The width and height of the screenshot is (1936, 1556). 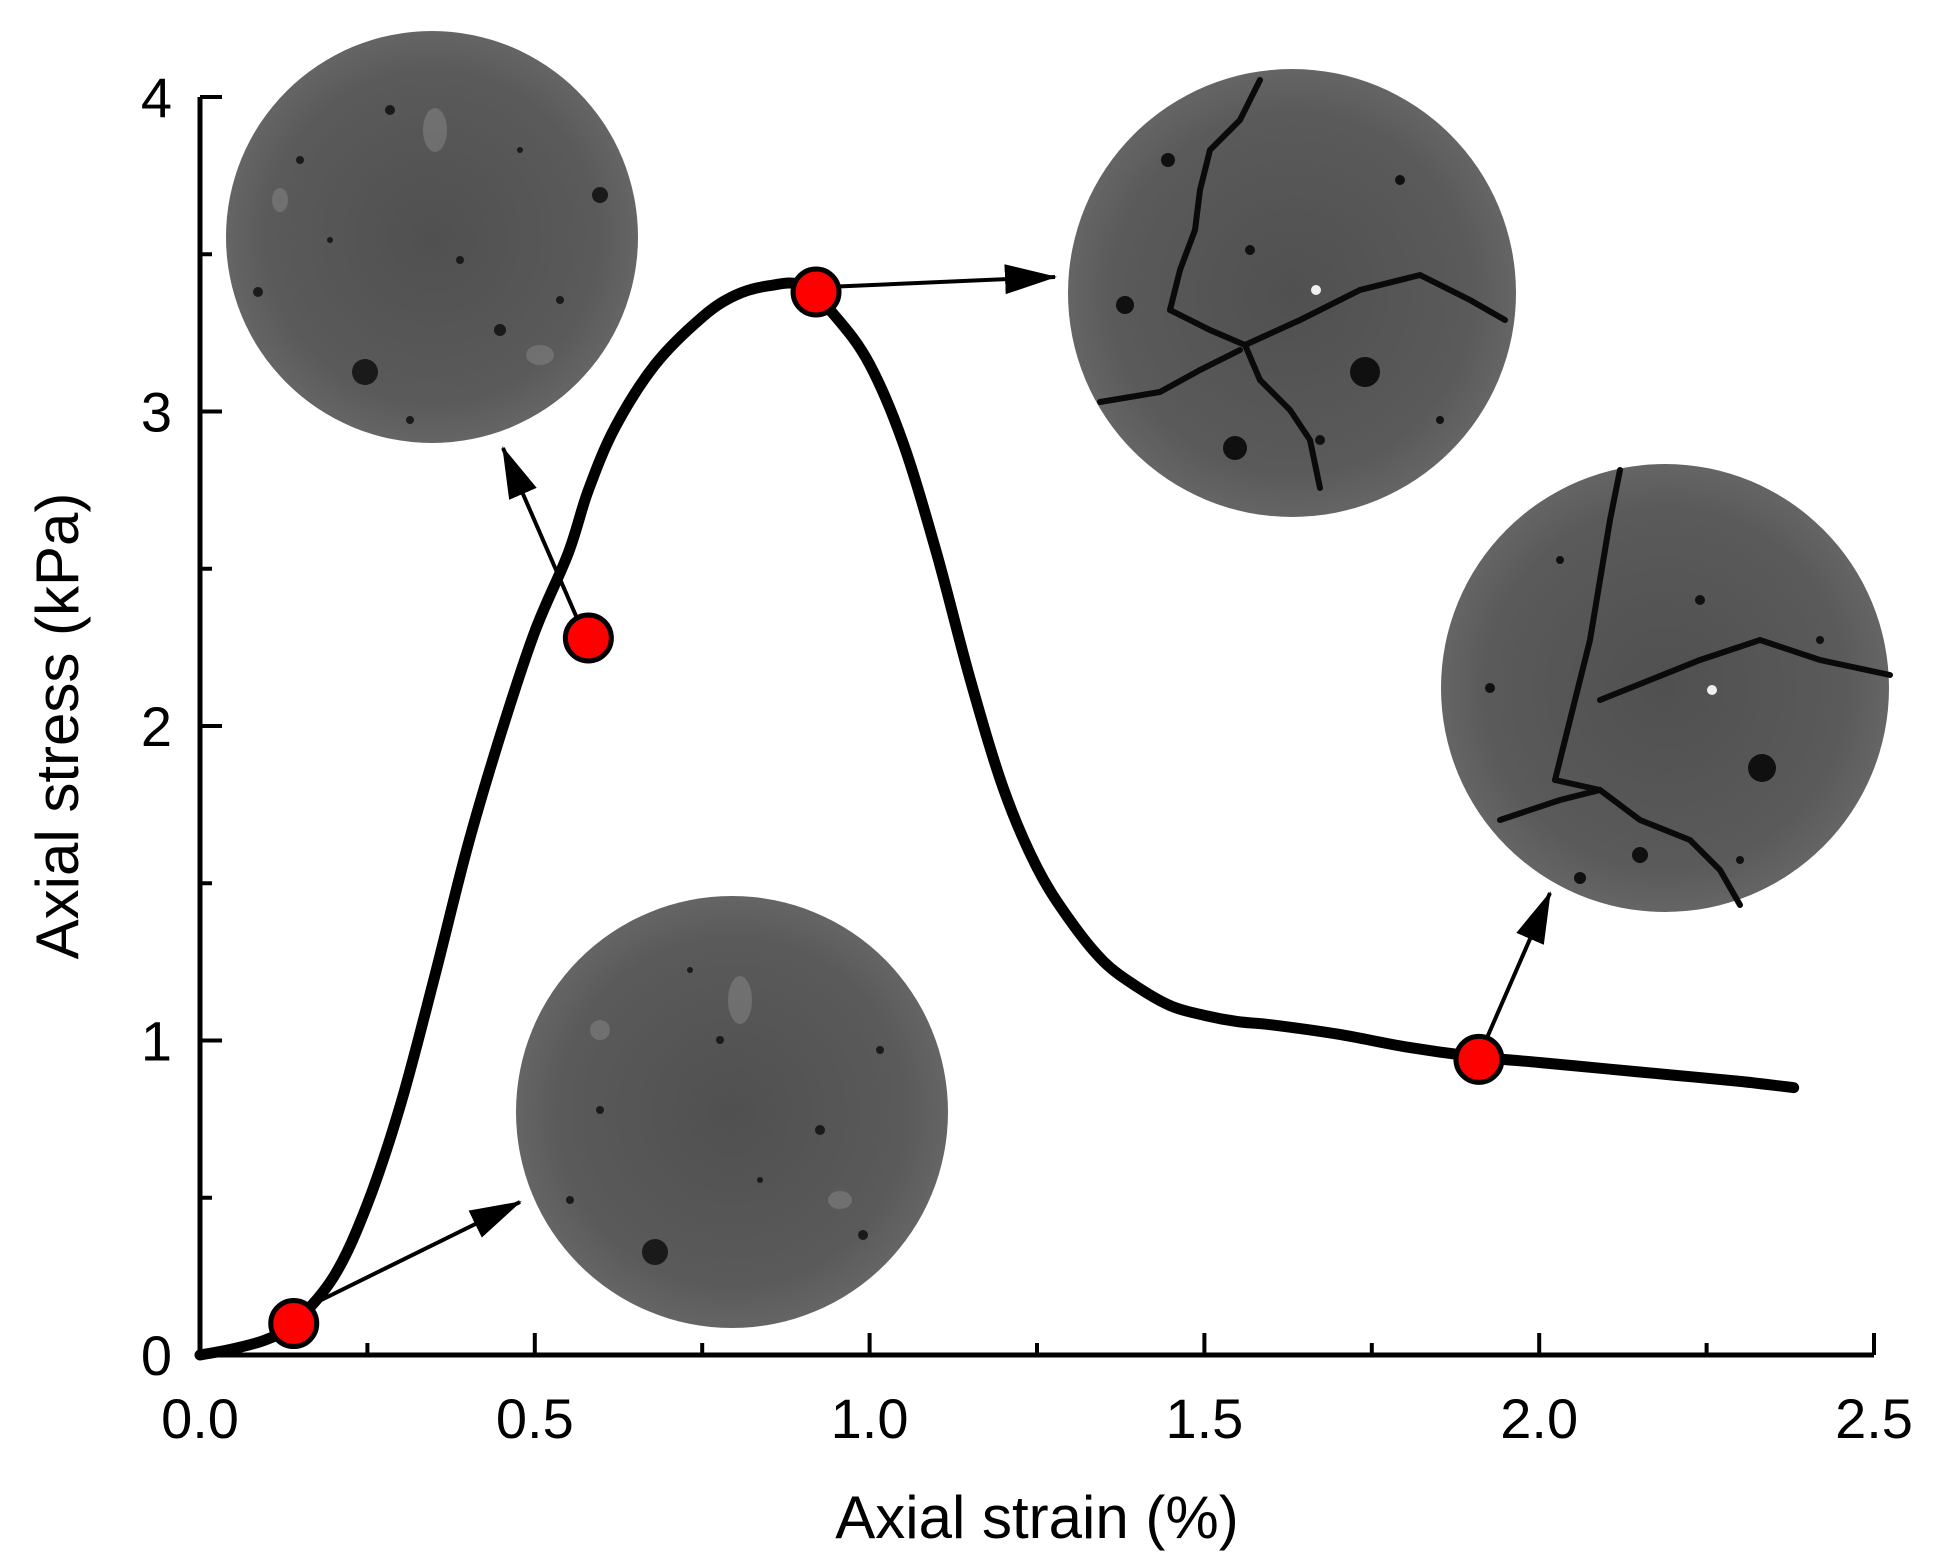 I want to click on x-tick-label: 0.0, so click(x=200, y=1418).